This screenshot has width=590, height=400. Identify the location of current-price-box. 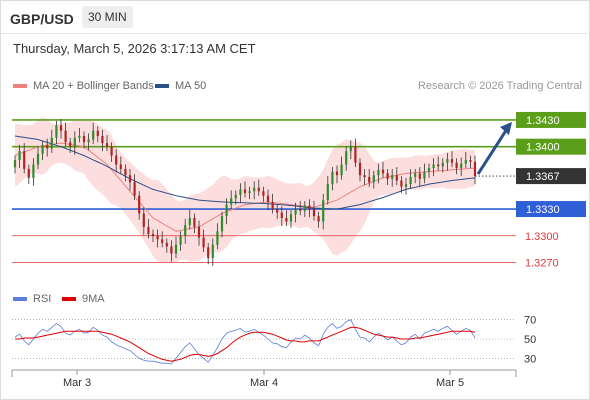
(551, 176).